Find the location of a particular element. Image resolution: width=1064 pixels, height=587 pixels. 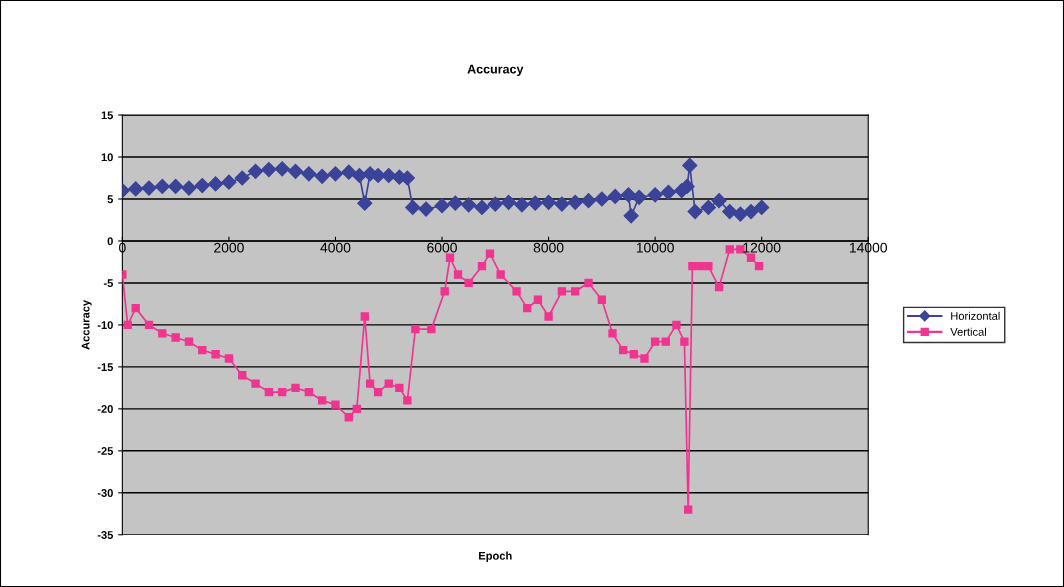

y-tick-label: -15 is located at coordinates (105, 367).